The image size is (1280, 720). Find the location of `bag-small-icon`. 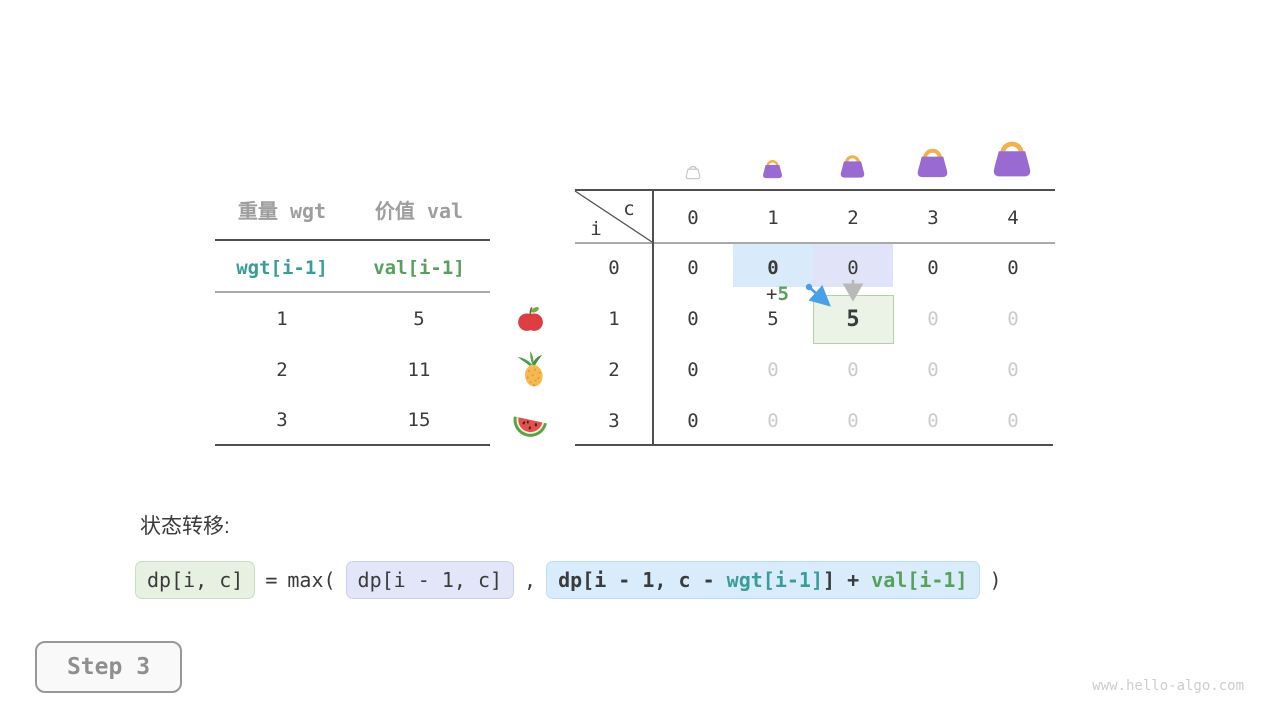

bag-small-icon is located at coordinates (772, 167).